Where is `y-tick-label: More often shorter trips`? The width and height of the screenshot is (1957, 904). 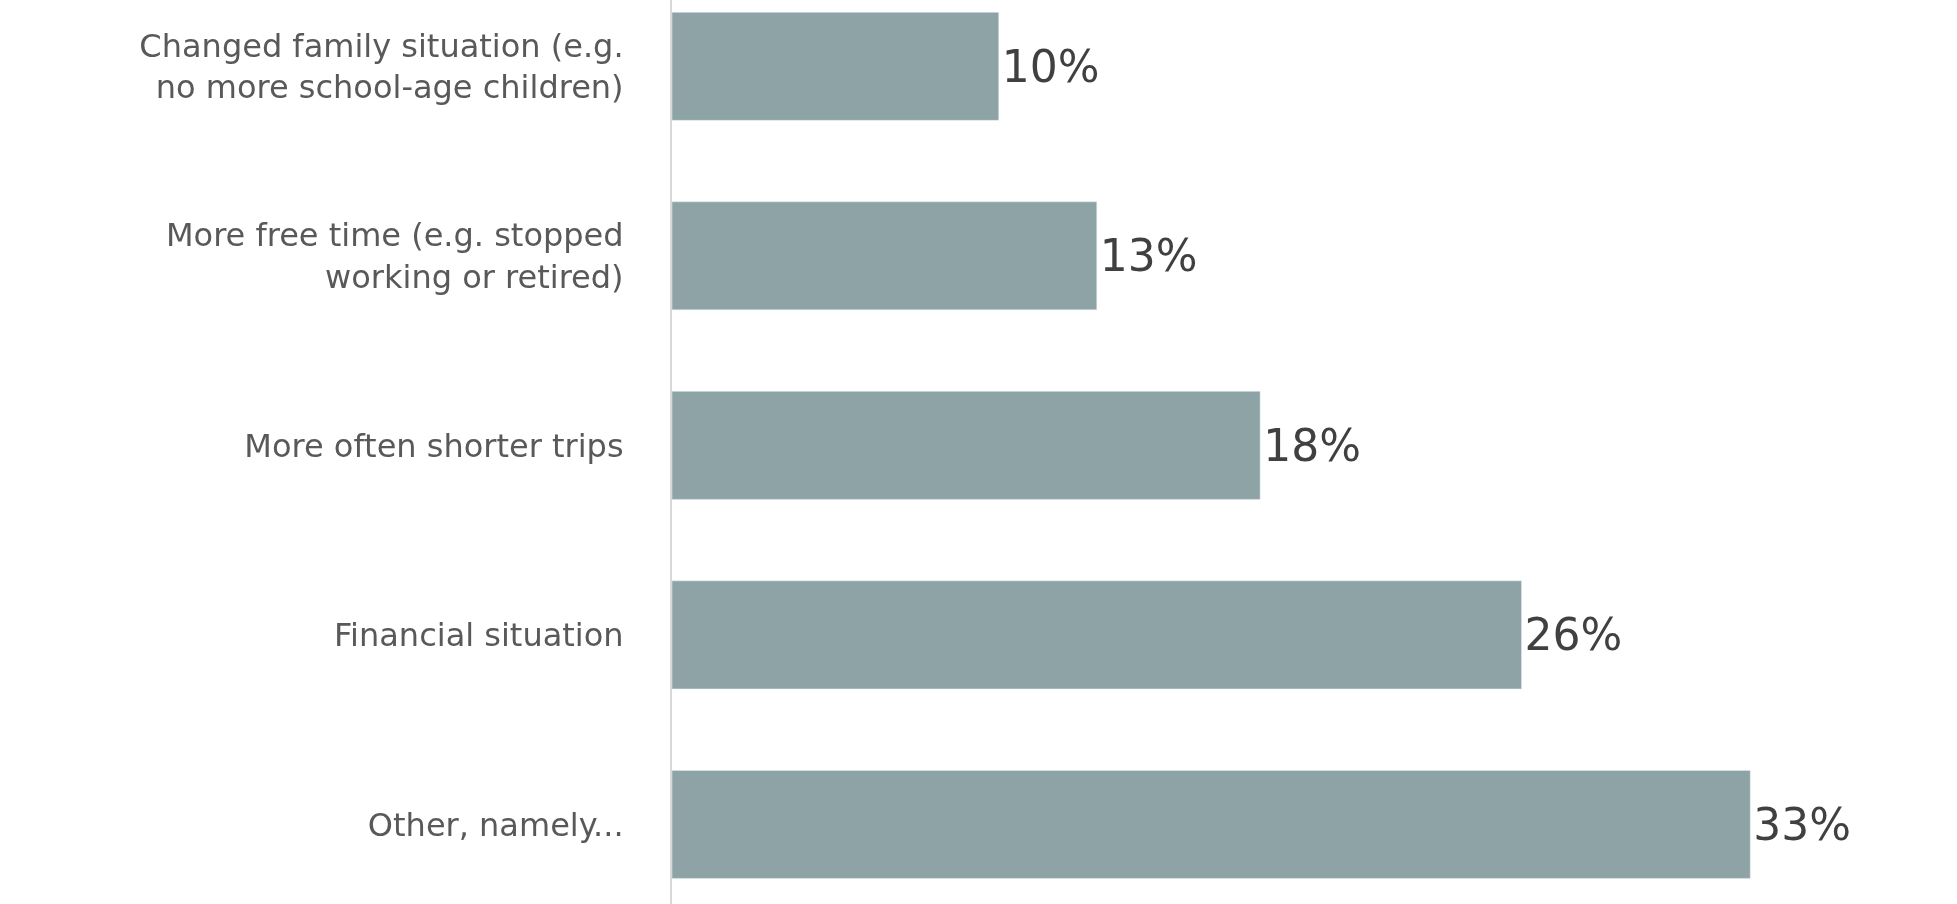 y-tick-label: More often shorter trips is located at coordinates (434, 445).